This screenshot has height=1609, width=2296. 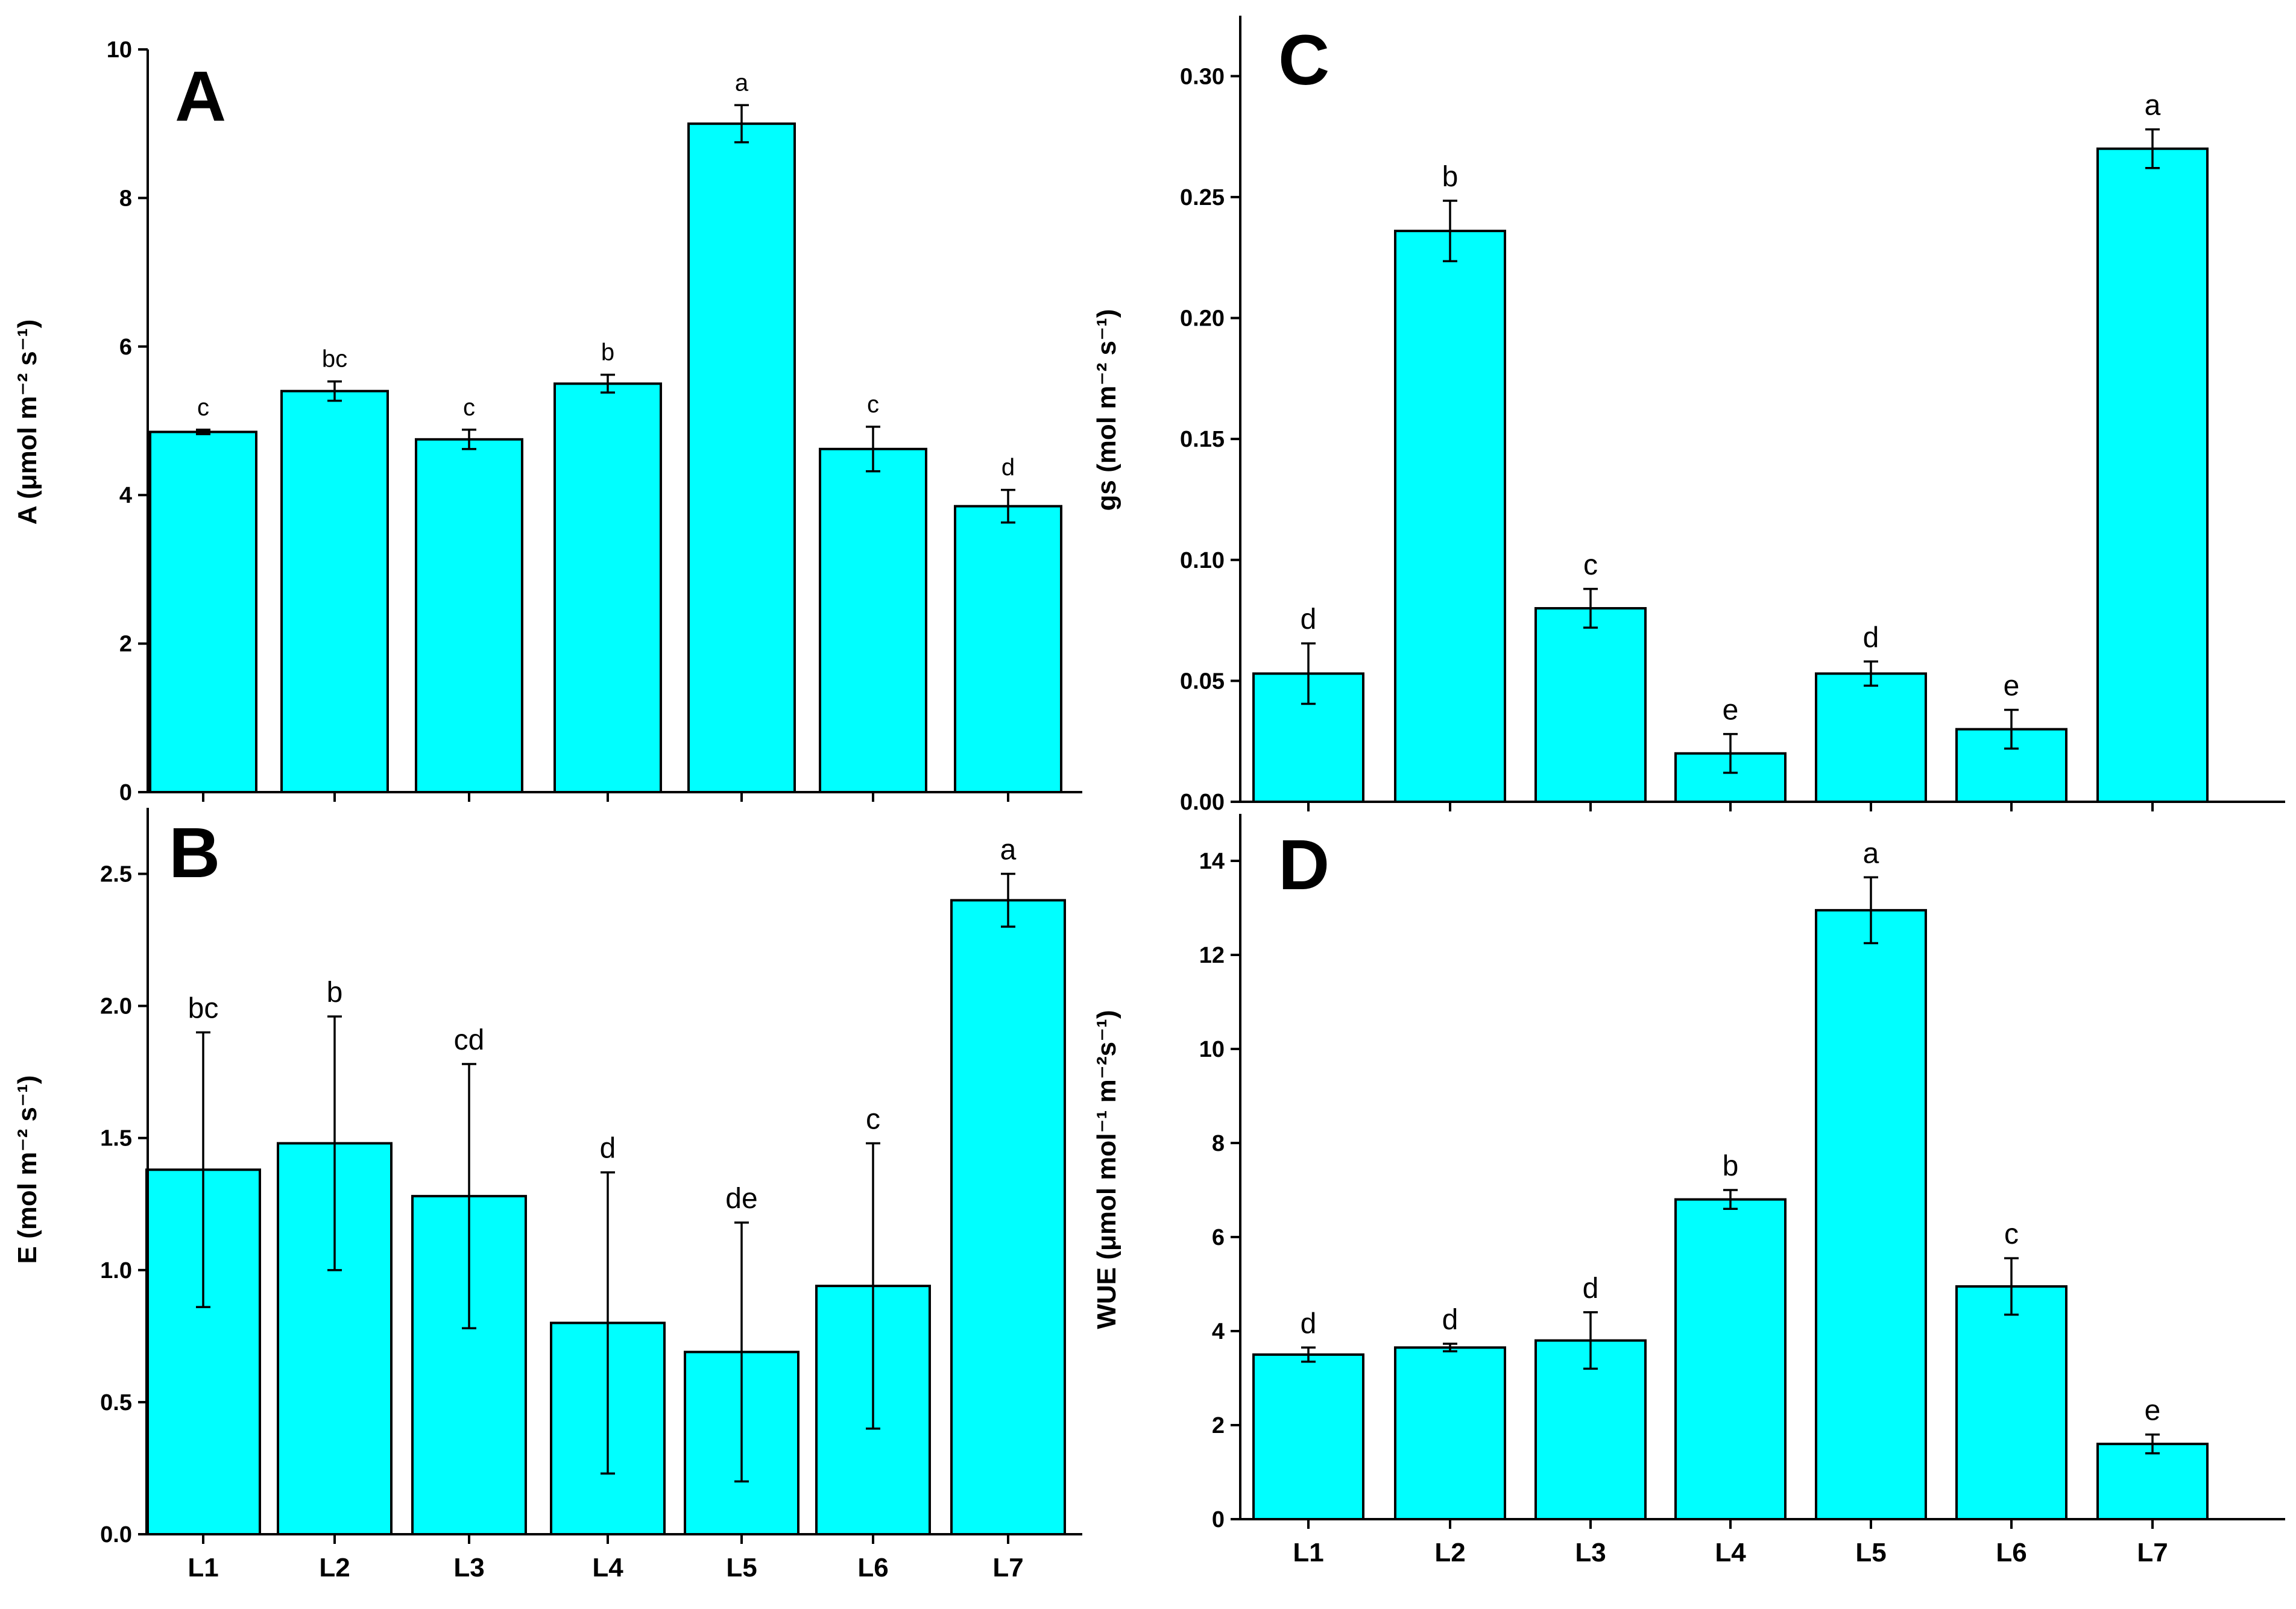 I want to click on y-tick-label: 0.05, so click(x=1202, y=682).